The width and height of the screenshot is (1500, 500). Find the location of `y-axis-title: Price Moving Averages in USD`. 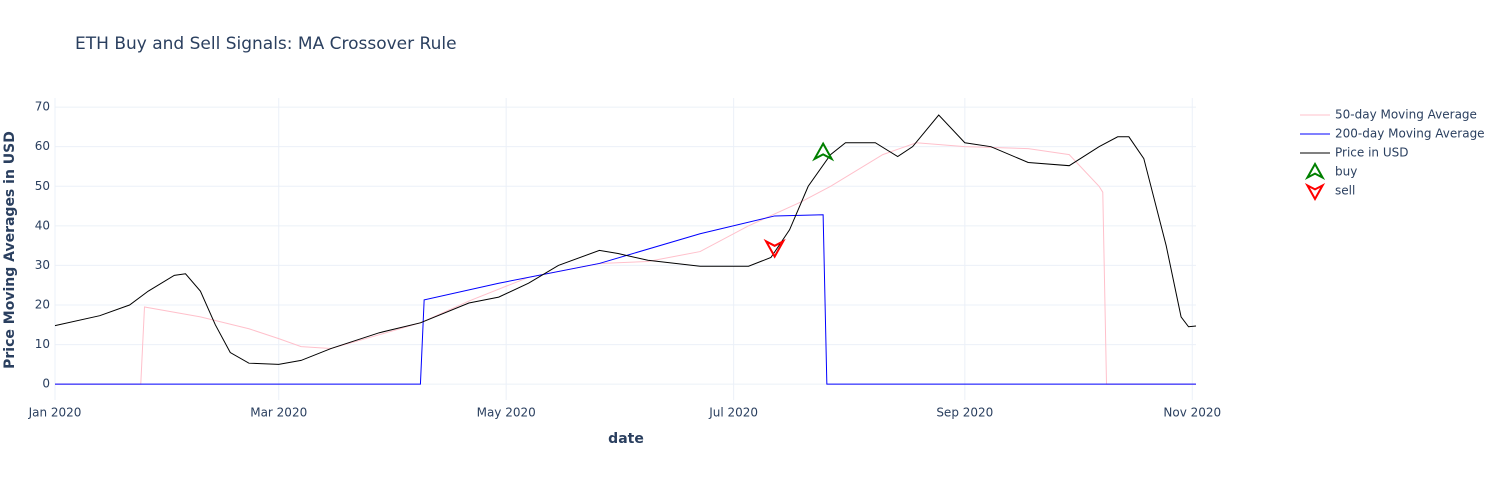

y-axis-title: Price Moving Averages in USD is located at coordinates (10, 250).